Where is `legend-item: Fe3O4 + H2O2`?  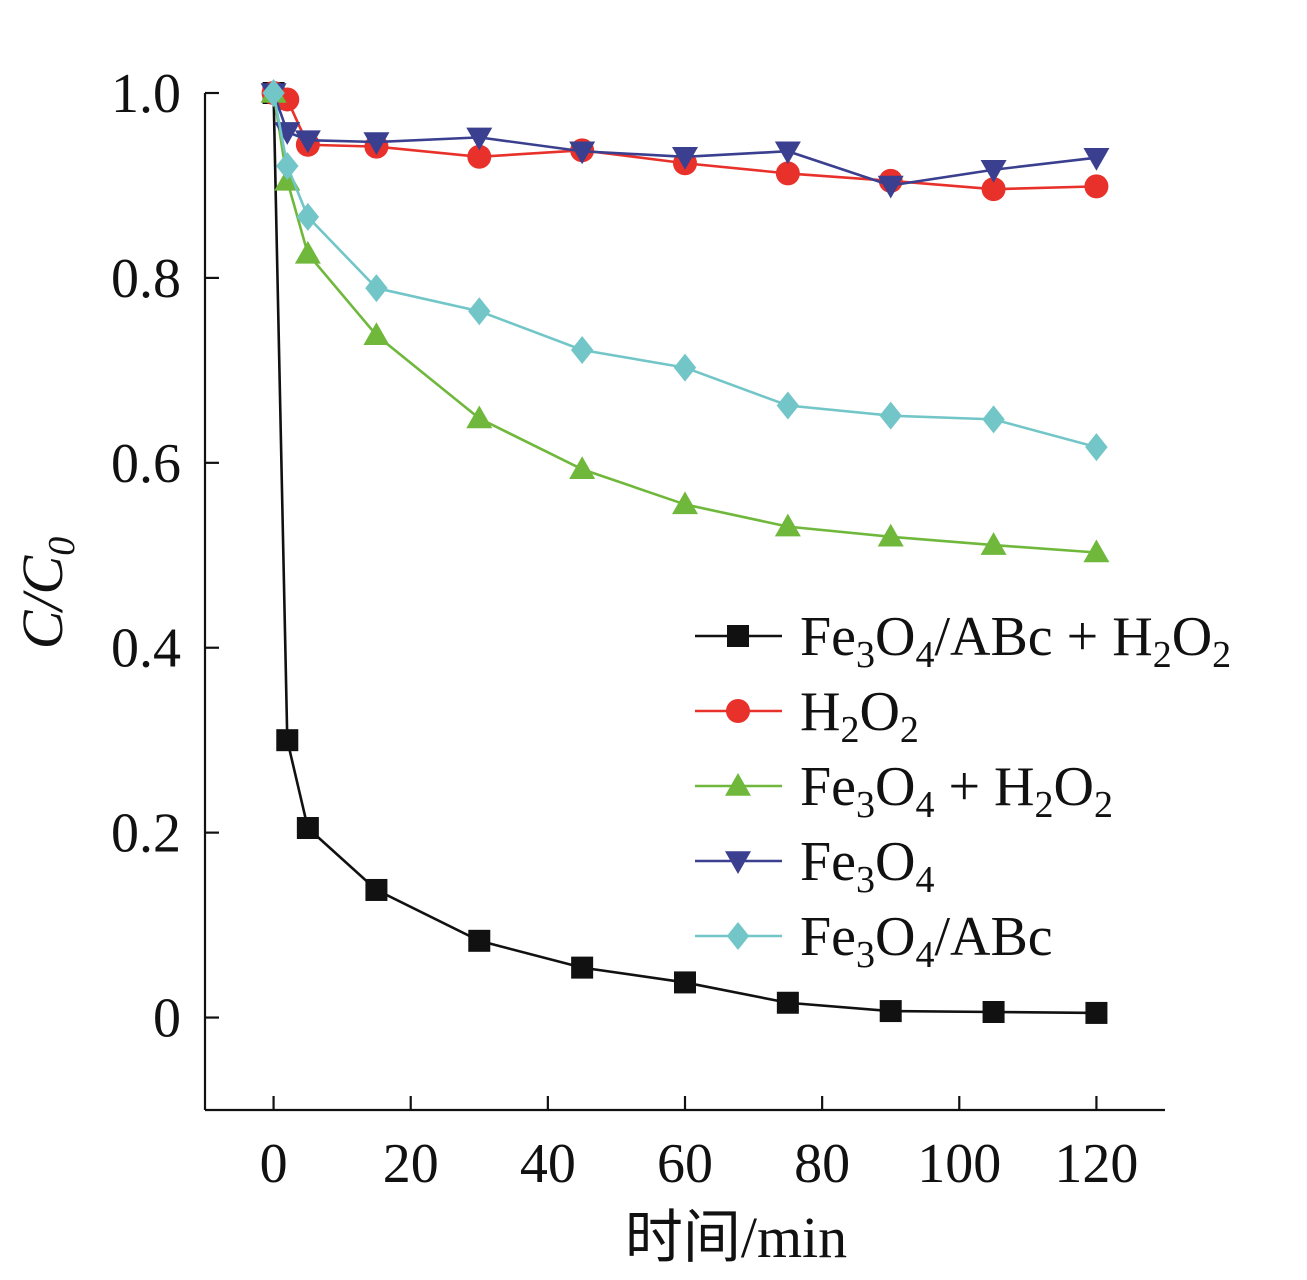
legend-item: Fe3O4 + H2O2 is located at coordinates (904, 791).